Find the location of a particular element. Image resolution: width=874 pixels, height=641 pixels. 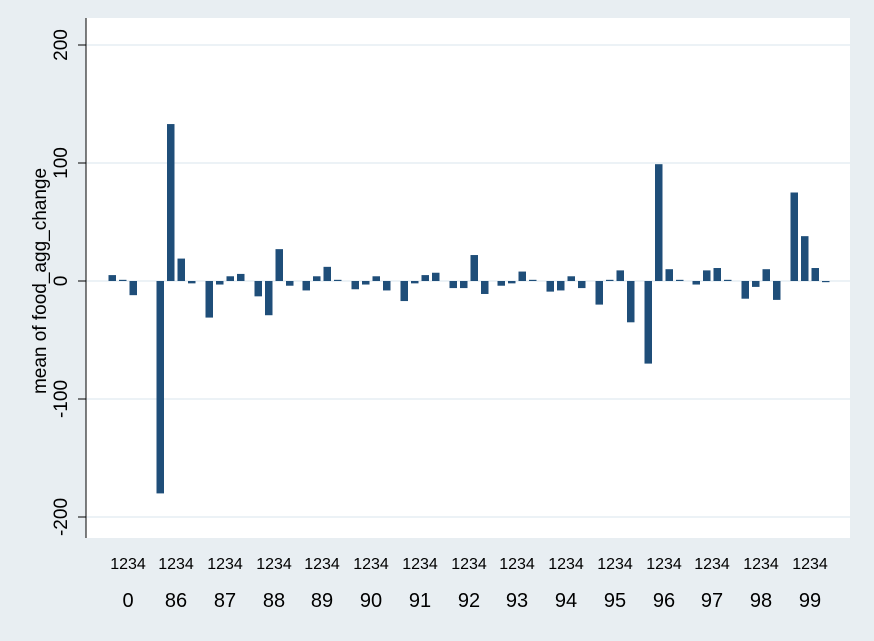

x-group-label: 91 is located at coordinates (420, 601).